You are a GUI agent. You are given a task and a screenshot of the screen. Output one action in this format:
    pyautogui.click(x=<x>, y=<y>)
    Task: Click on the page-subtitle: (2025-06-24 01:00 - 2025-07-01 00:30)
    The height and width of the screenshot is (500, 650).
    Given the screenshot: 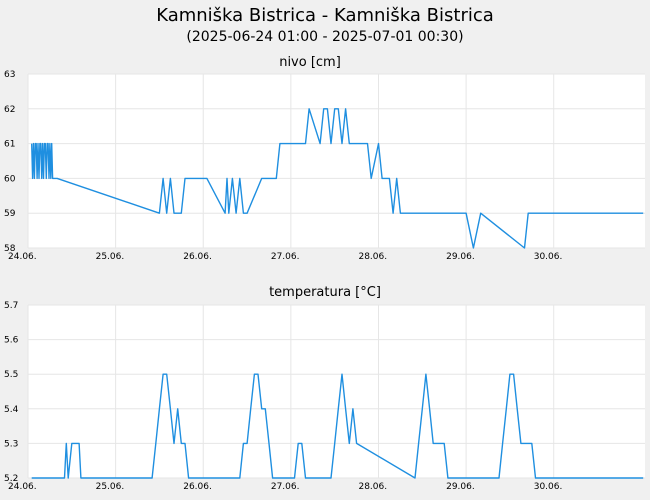 What is the action you would take?
    pyautogui.click(x=324, y=37)
    